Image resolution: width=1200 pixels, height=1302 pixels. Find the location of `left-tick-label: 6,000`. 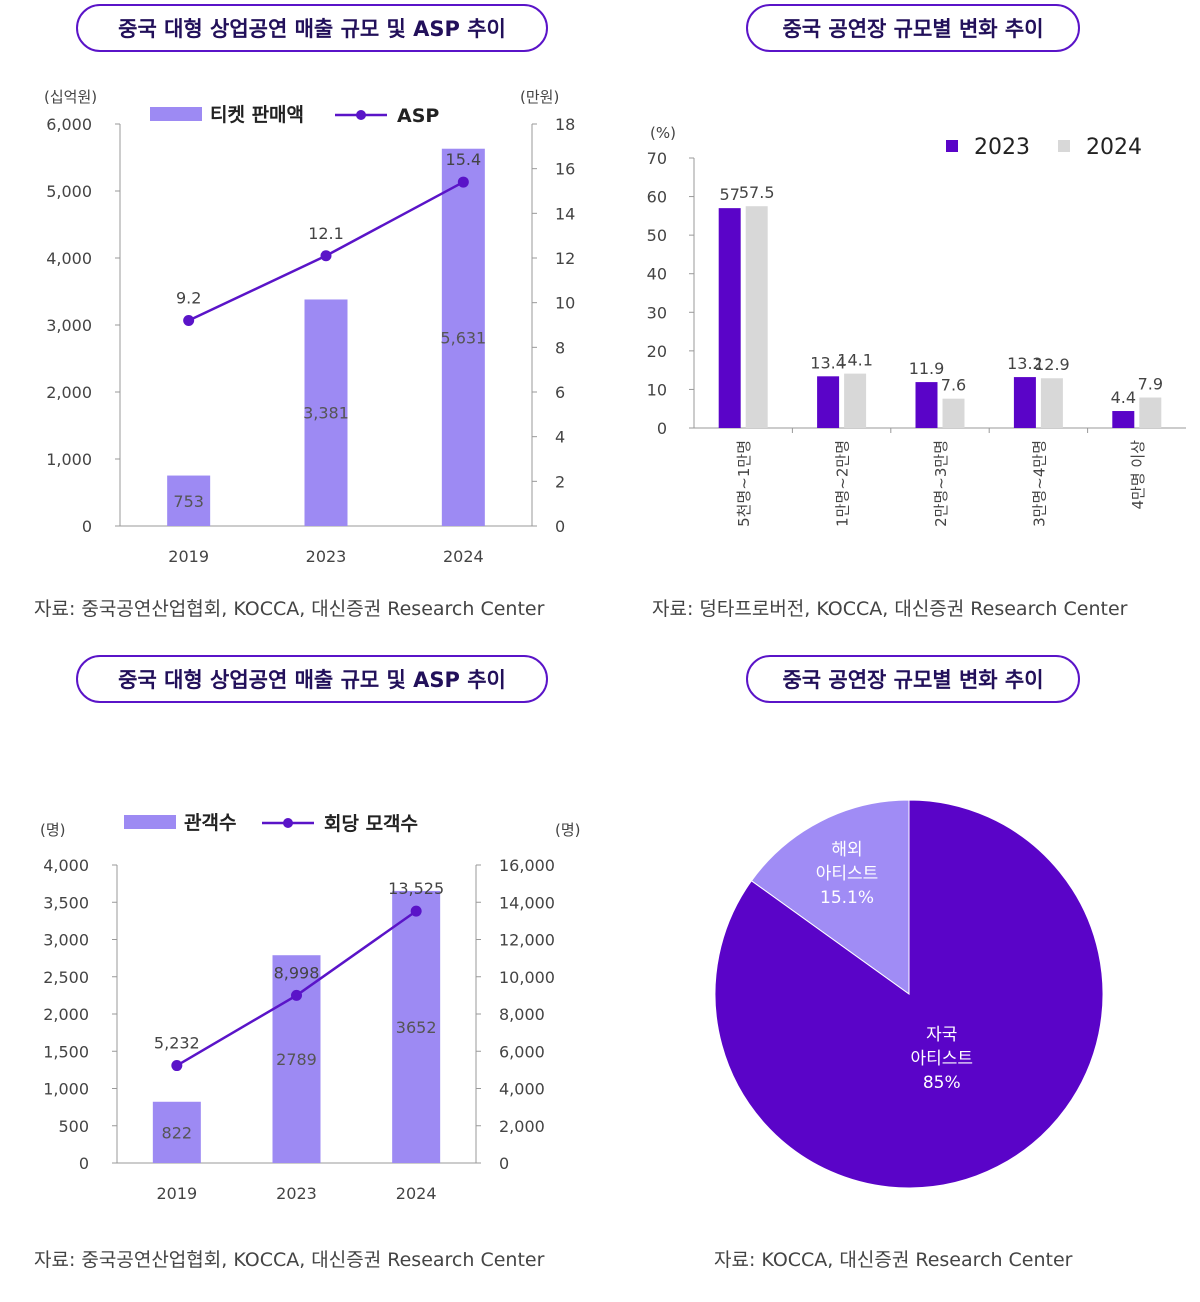

left-tick-label: 6,000 is located at coordinates (69, 124).